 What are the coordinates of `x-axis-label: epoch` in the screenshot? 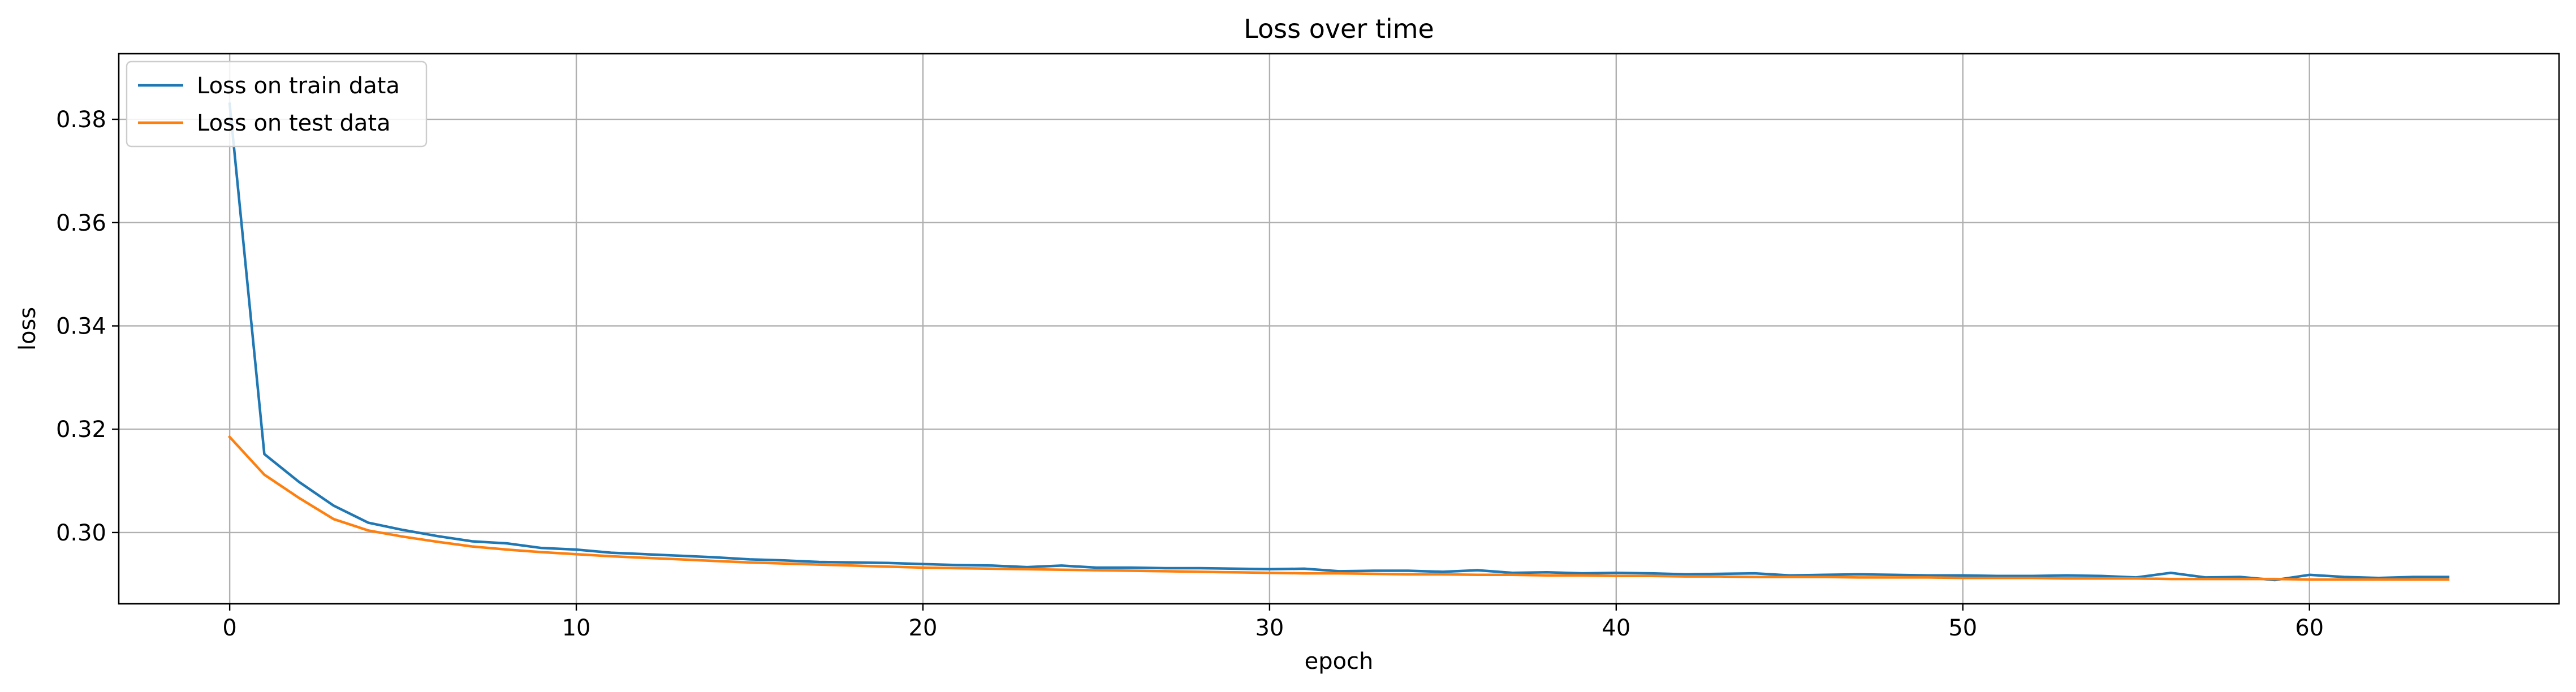 It's located at (1340, 661).